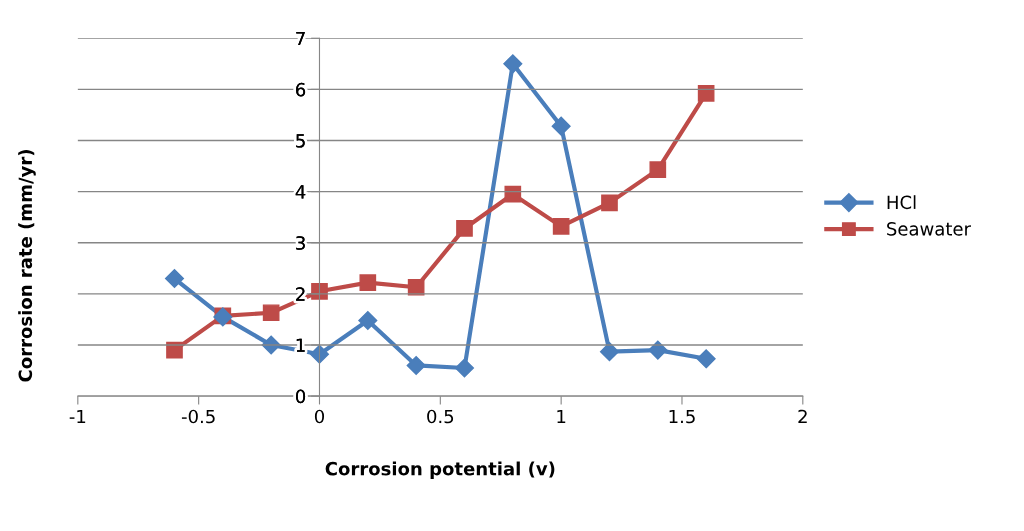 The width and height of the screenshot is (1024, 531). Describe the element at coordinates (440, 470) in the screenshot. I see `x-axis-title: Corrosion potential (v)` at that location.